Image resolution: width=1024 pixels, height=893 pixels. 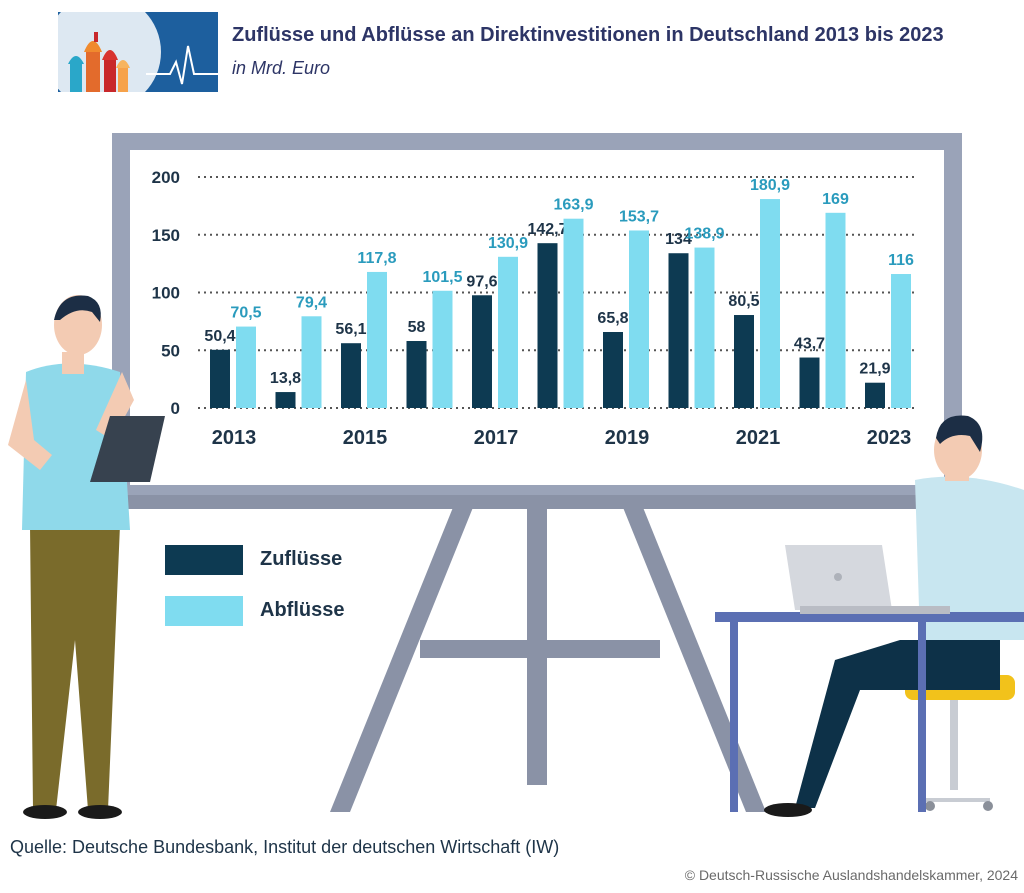 What do you see at coordinates (770, 185) in the screenshot?
I see `data-label: 180,9` at bounding box center [770, 185].